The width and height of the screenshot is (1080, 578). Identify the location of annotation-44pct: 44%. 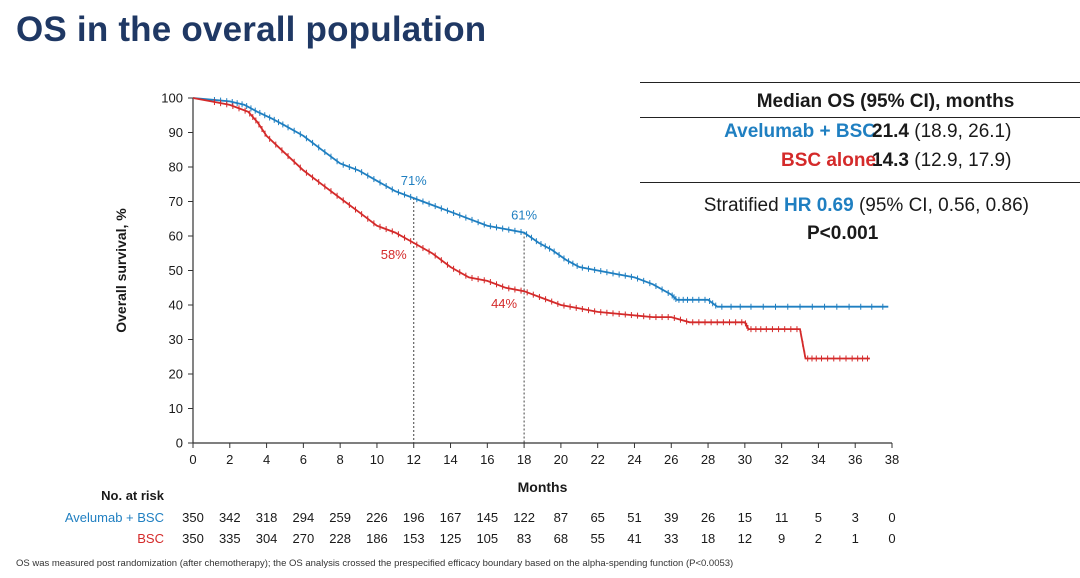
(504, 303).